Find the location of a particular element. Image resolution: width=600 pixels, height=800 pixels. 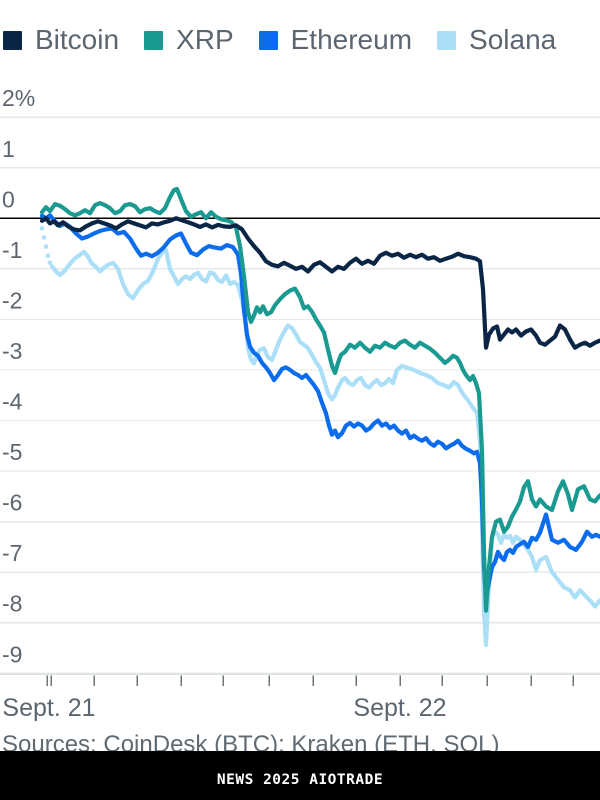

legend-label-bitcoin: Bitcoin is located at coordinates (77, 39).